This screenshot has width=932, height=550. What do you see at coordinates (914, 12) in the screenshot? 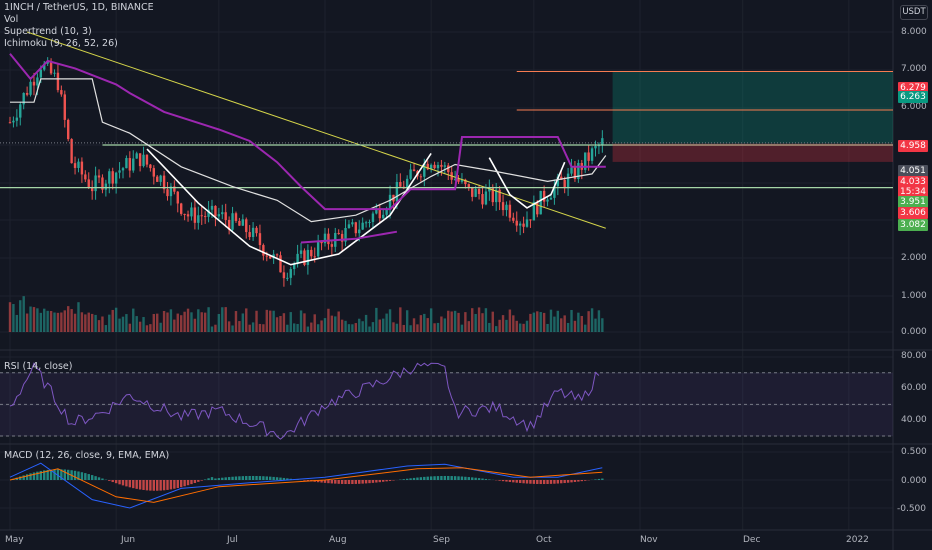
I see `currency-button: USDT` at bounding box center [914, 12].